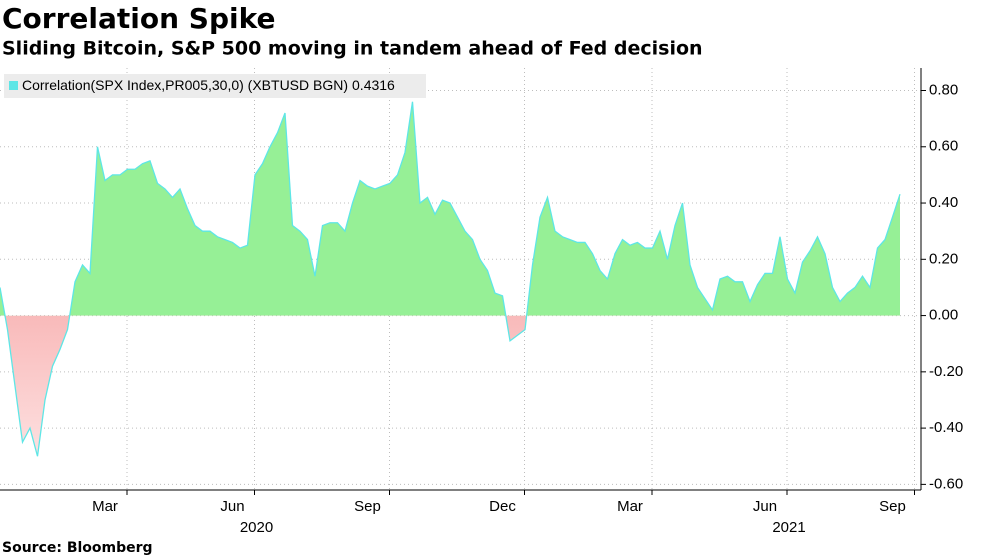  What do you see at coordinates (502, 506) in the screenshot?
I see `x-tick-label: Dec` at bounding box center [502, 506].